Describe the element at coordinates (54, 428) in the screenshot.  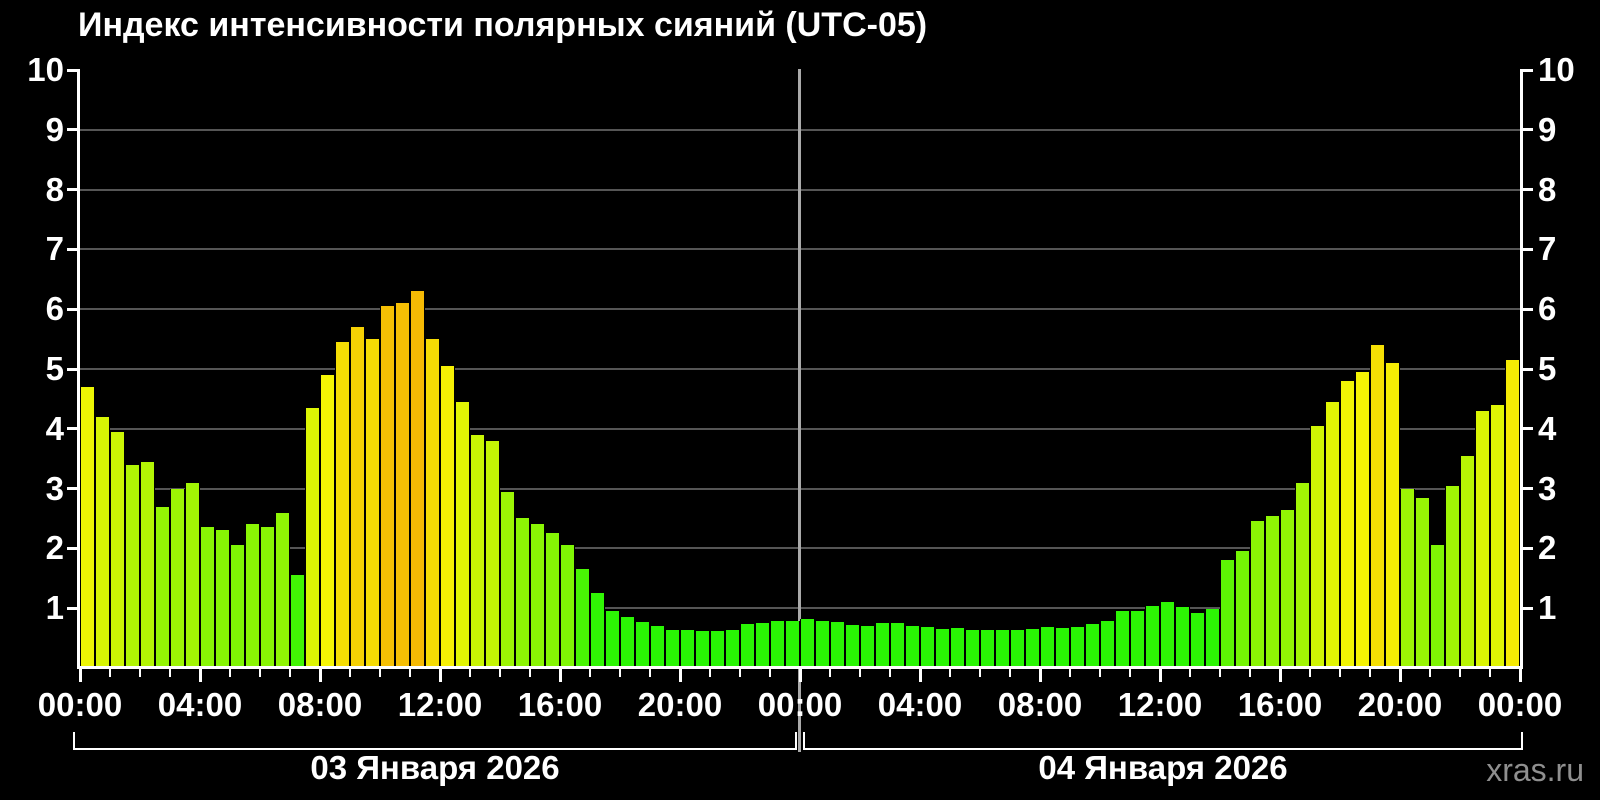
I see `y-axis-label-left: 4` at that location.